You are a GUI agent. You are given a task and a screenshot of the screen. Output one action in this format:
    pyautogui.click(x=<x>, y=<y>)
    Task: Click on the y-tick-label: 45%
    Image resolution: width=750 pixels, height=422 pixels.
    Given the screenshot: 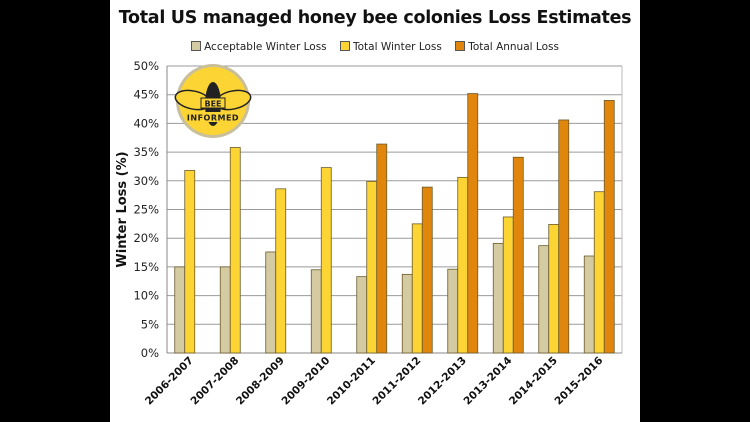 What is the action you would take?
    pyautogui.click(x=146, y=95)
    